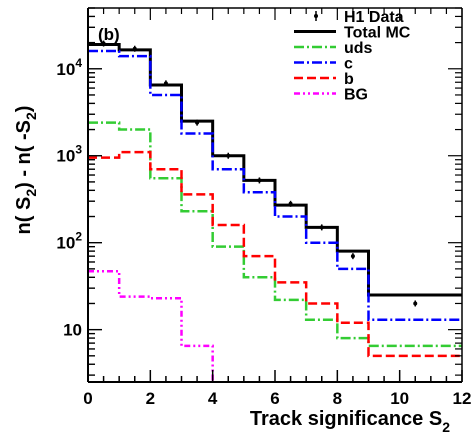 This screenshot has width=473, height=447. I want to click on x-tick-label: 12, so click(462, 398).